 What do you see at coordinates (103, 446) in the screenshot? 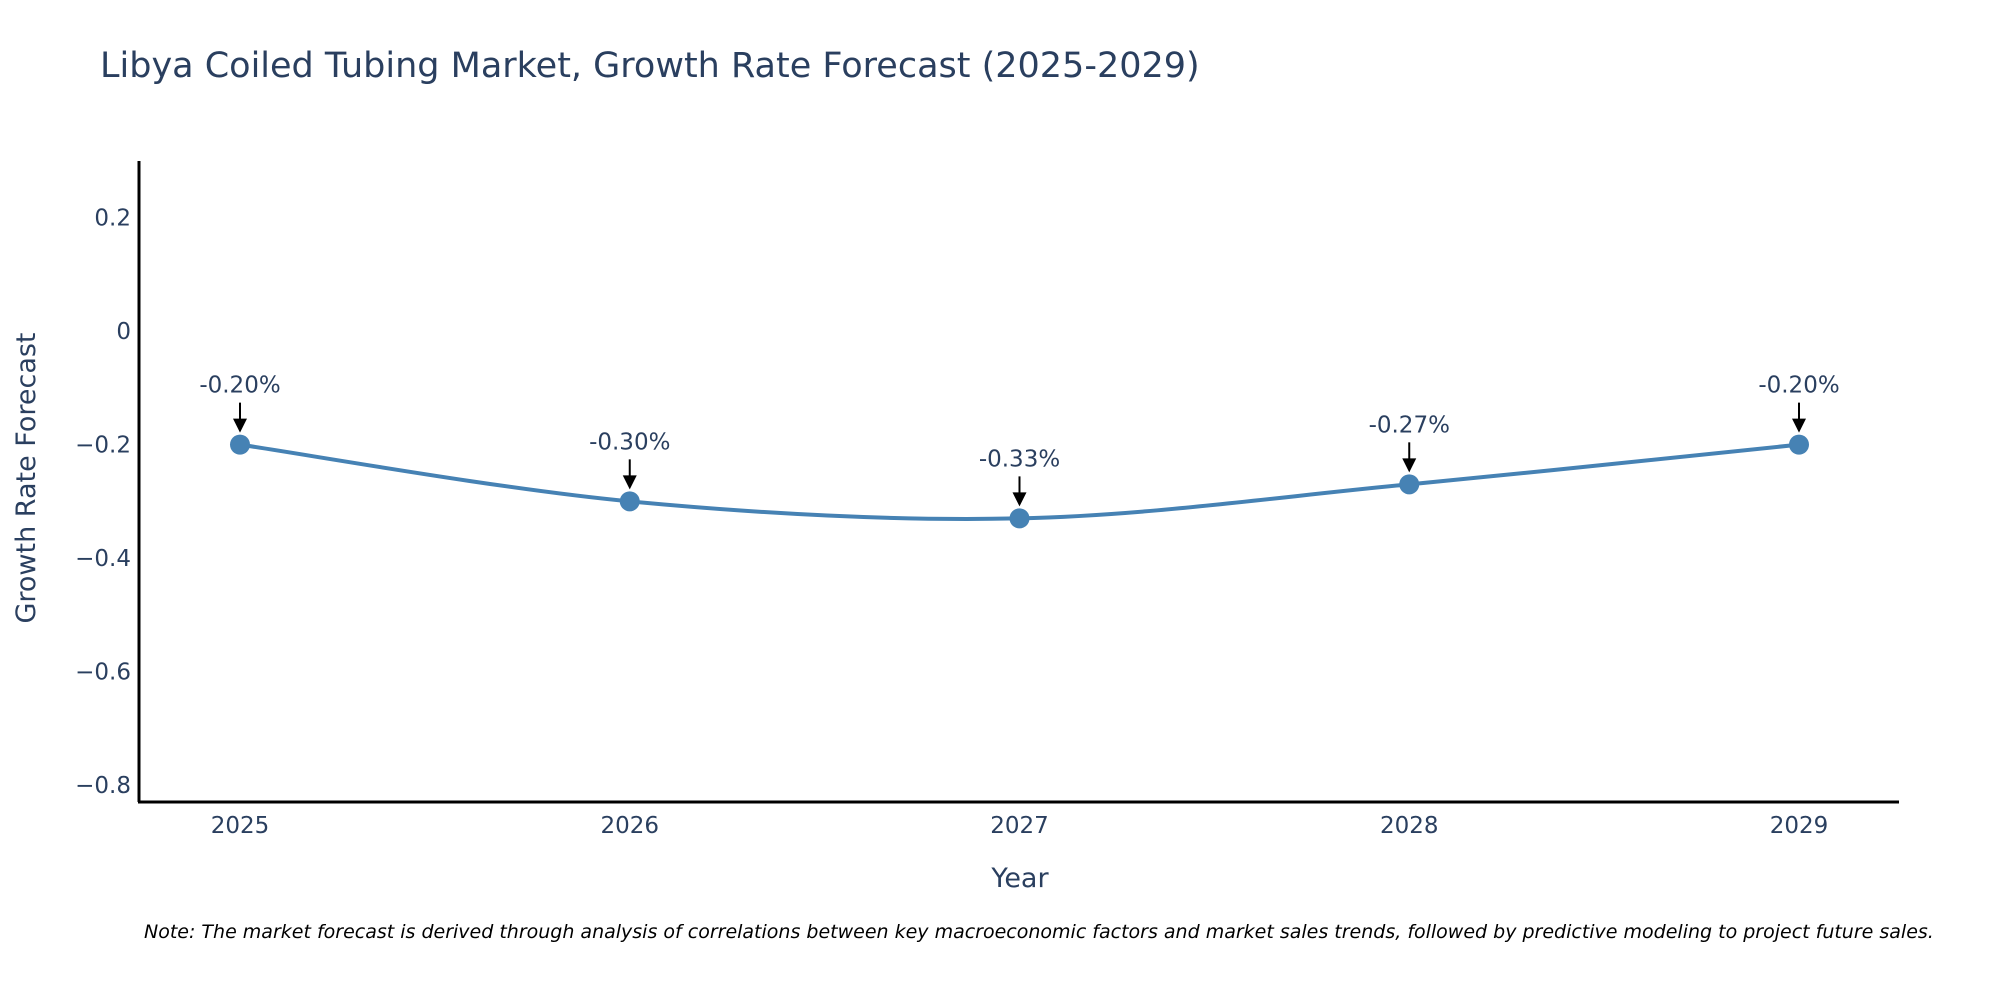
I see `y-tick-label: −0.2` at bounding box center [103, 446].